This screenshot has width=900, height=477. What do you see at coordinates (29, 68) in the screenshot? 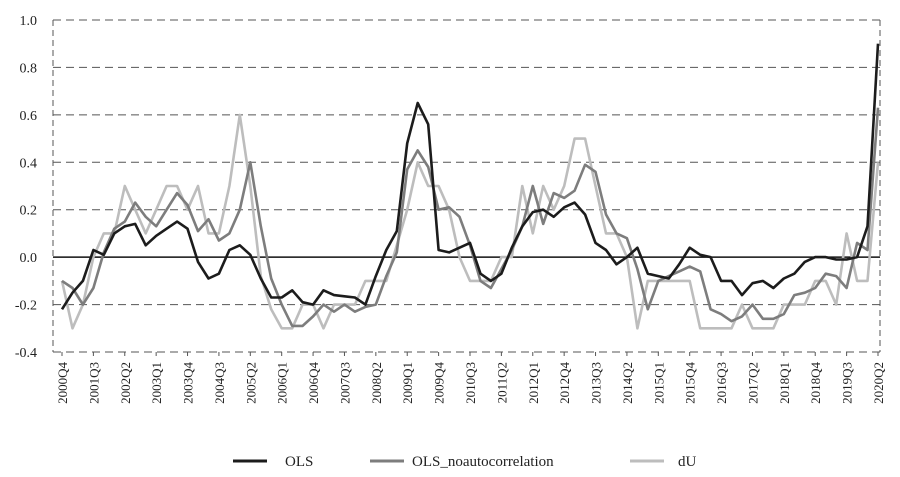
I see `y-tick-label: 0.8` at bounding box center [29, 68].